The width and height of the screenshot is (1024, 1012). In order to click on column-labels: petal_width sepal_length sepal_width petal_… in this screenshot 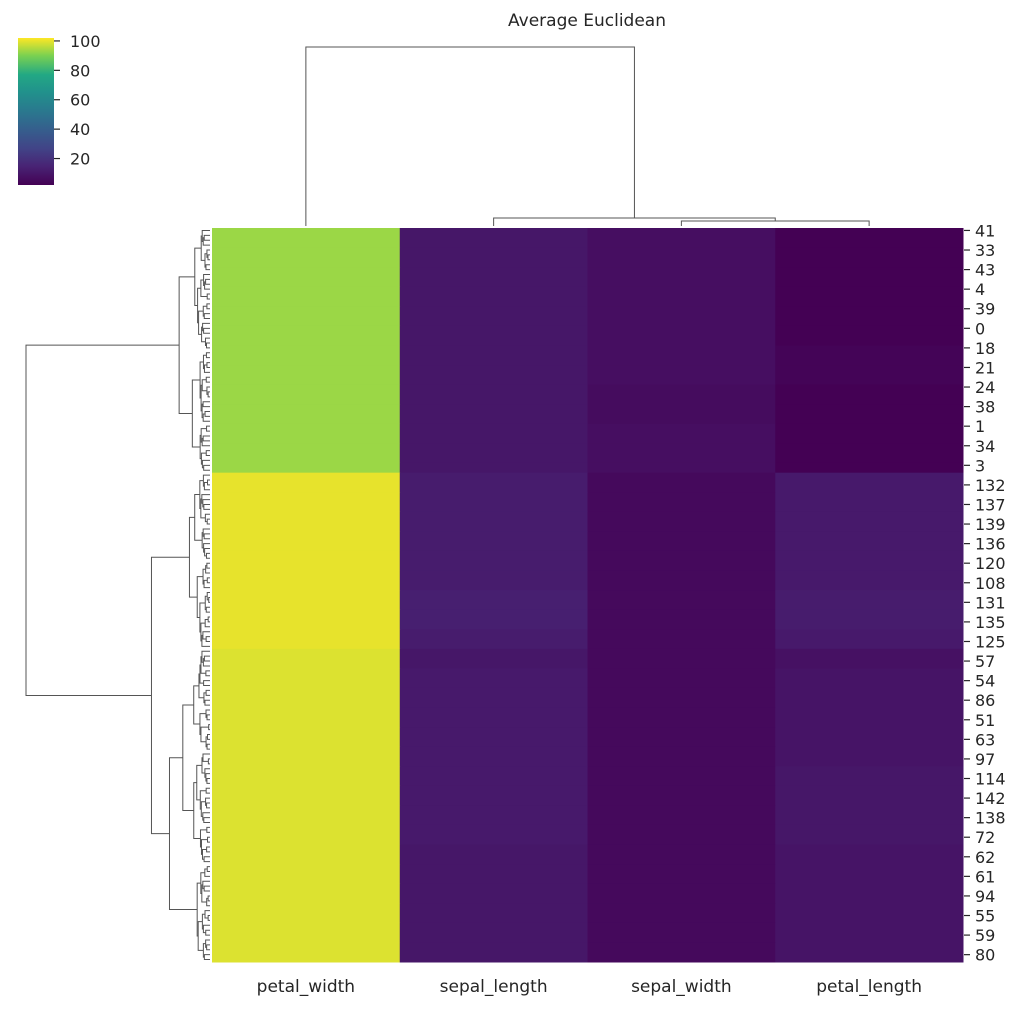, I will do `click(589, 987)`.